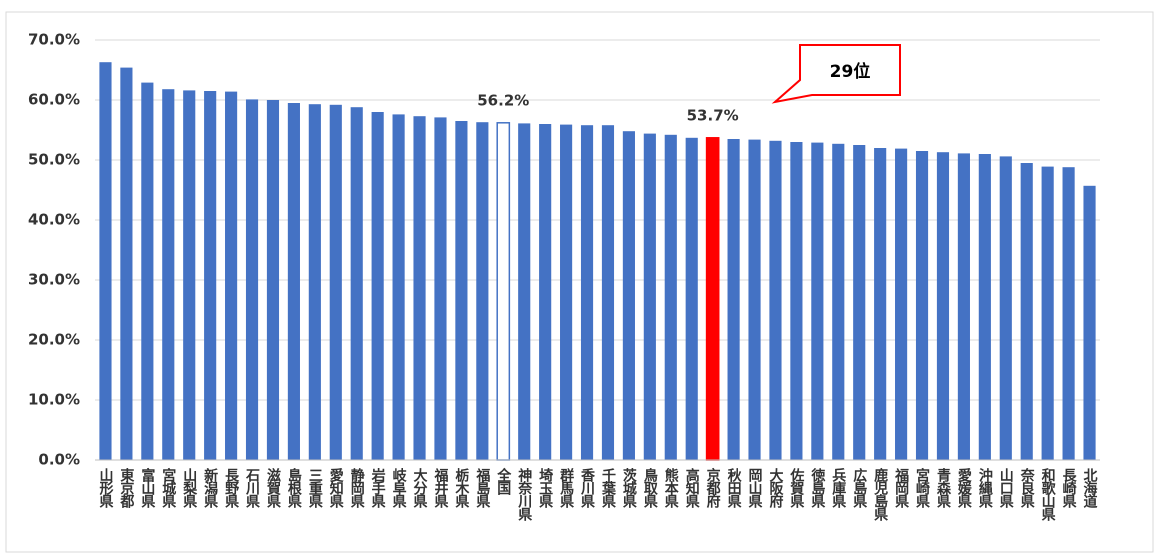 The height and width of the screenshot is (553, 1159). Describe the element at coordinates (399, 488) in the screenshot. I see `x-tick-label: 岐阜県` at that location.